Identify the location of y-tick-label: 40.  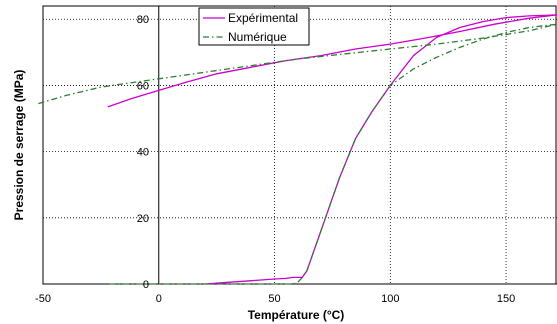
(143, 153).